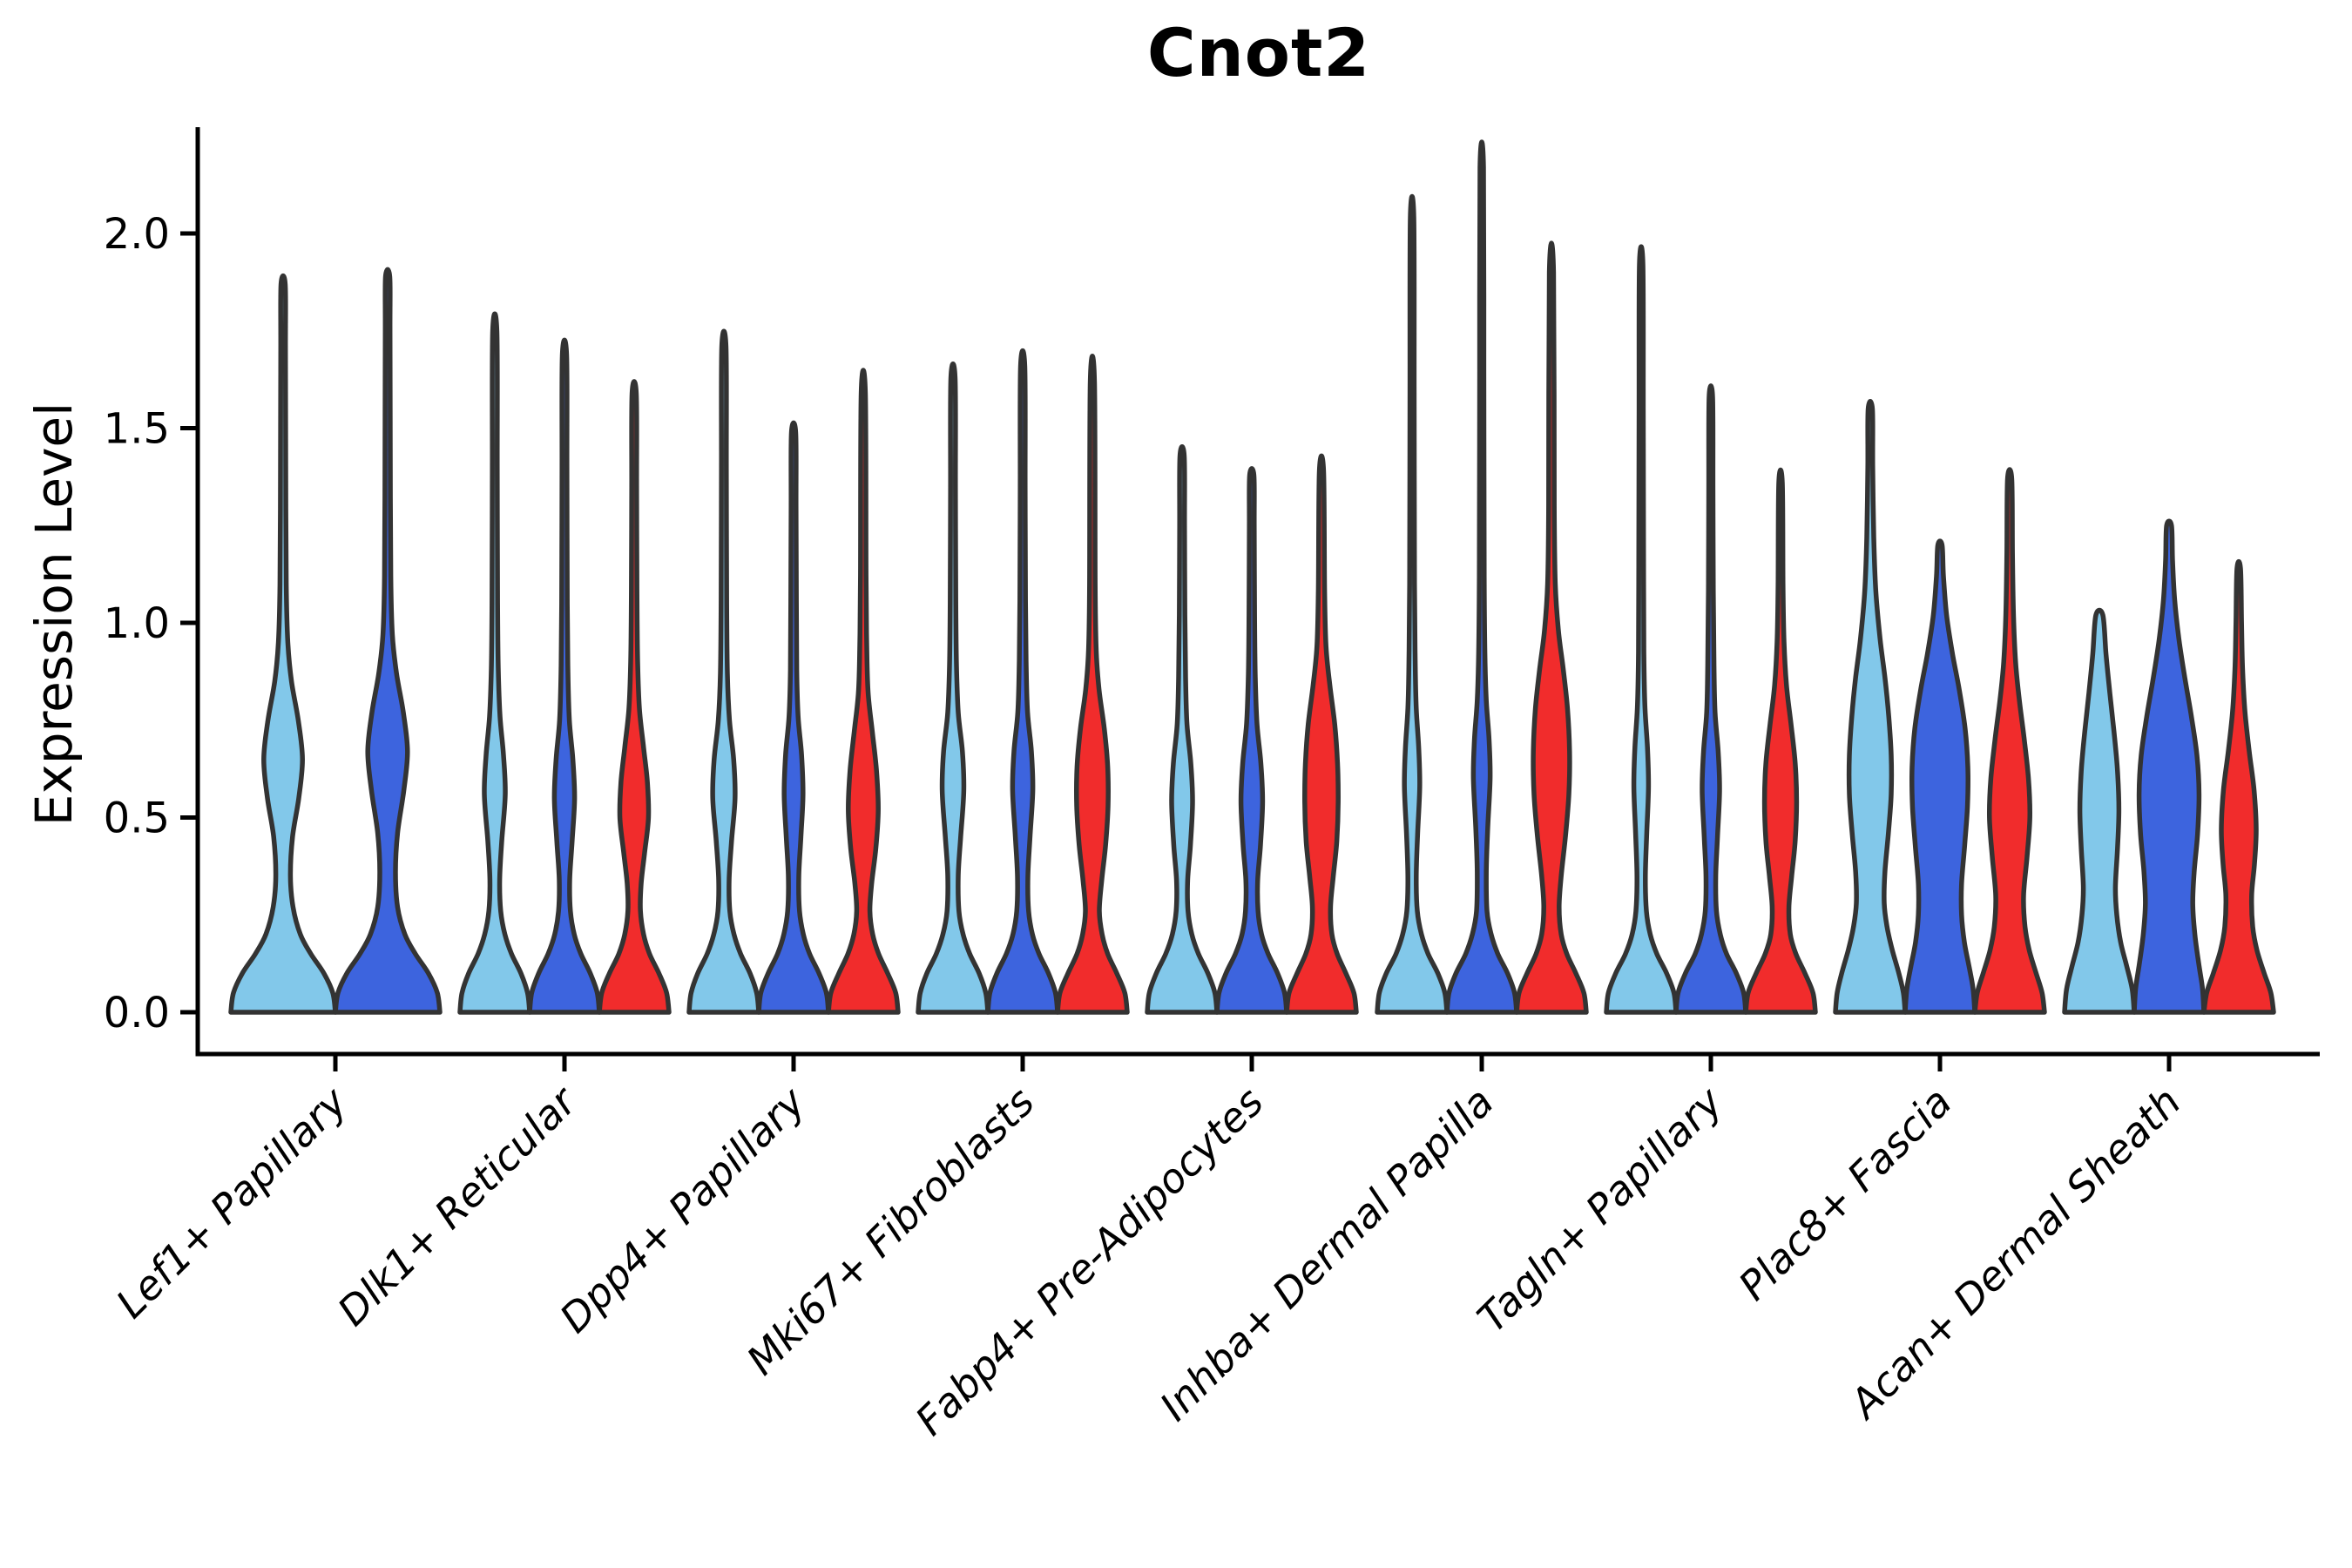  I want to click on violin-mki67-fibroblasts-dark_blue, so click(1023, 682).